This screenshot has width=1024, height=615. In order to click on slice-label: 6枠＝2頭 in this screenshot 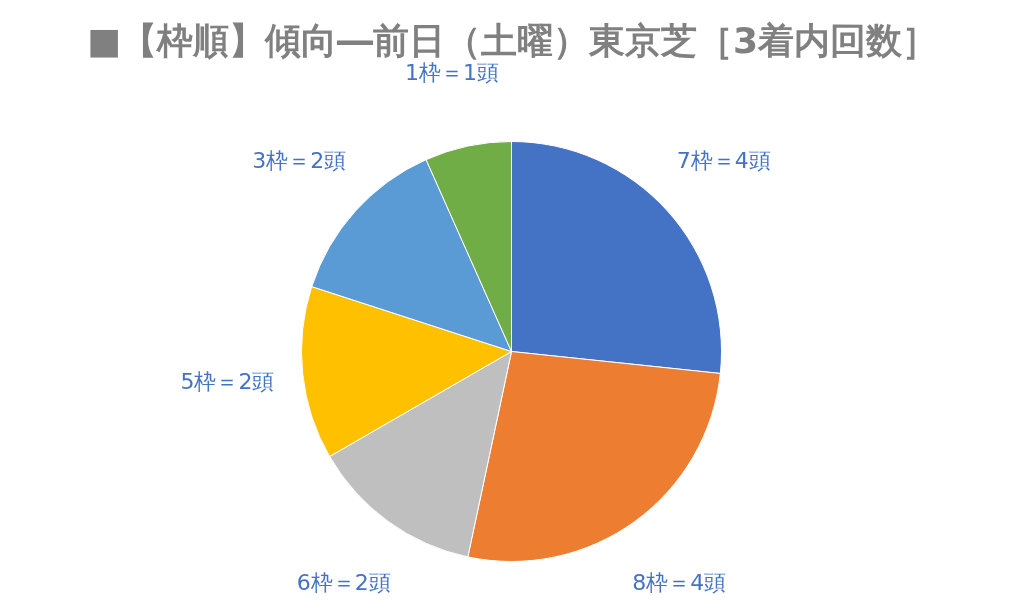, I will do `click(343, 583)`.